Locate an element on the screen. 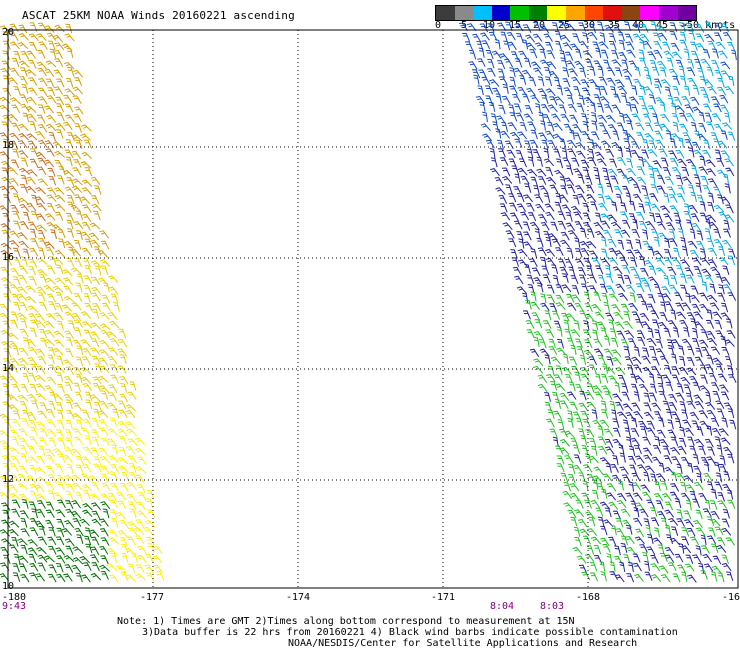 The height and width of the screenshot is (650, 740). colorbar-segment is located at coordinates (575, 13).